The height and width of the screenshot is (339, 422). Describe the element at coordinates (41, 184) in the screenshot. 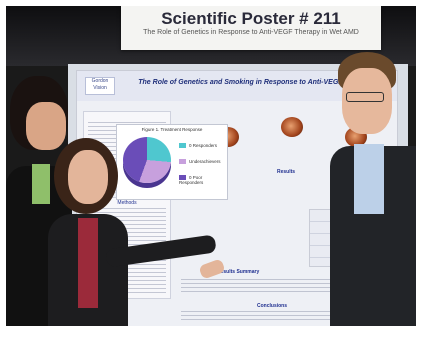

I see `green-lanyard` at that location.